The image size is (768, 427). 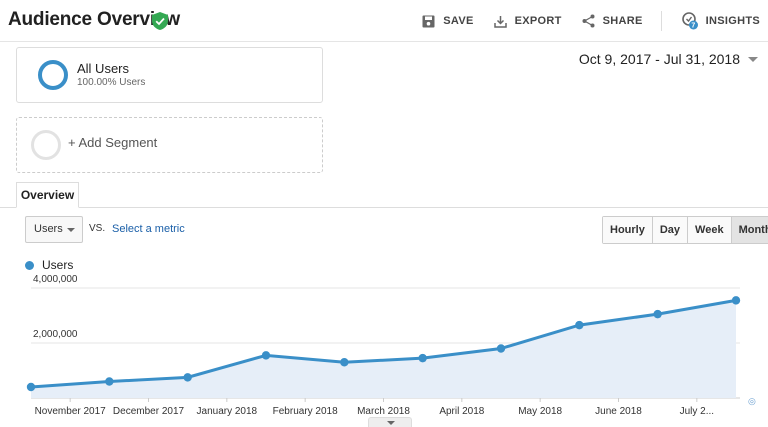 I want to click on vs-label: VS., so click(x=97, y=228).